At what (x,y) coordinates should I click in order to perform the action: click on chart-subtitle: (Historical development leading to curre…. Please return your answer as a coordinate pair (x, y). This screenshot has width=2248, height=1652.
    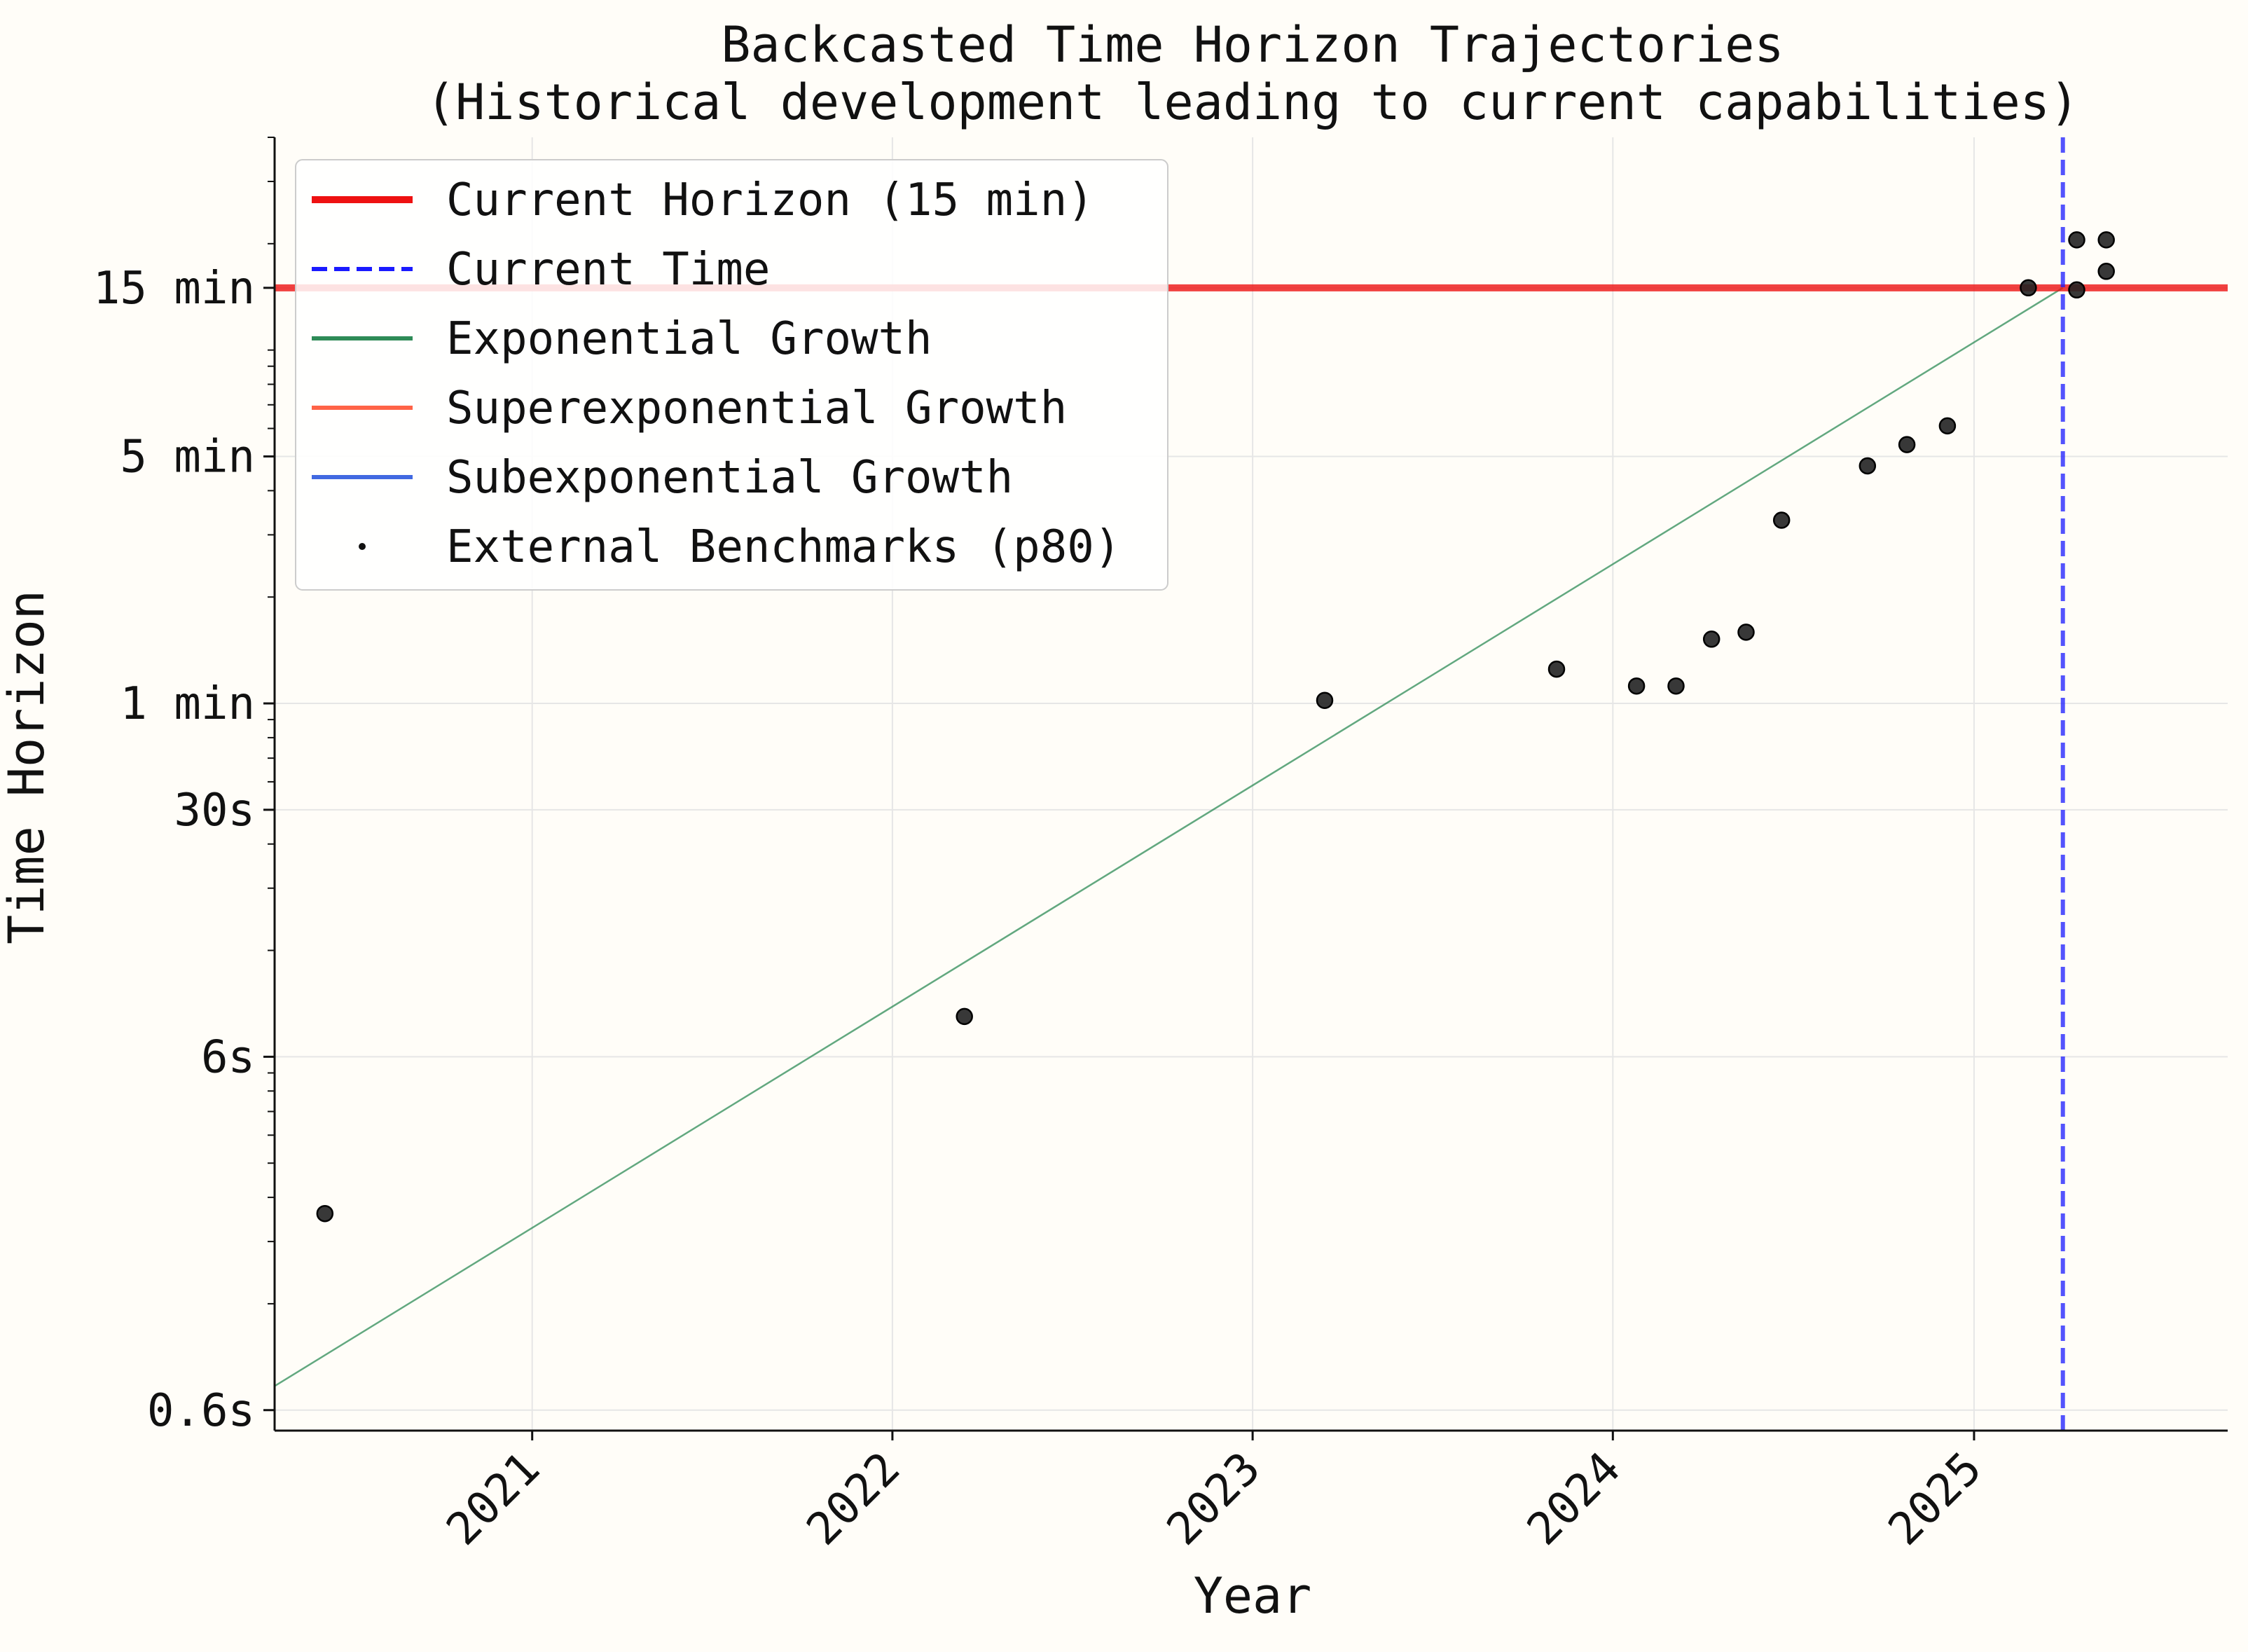
    Looking at the image, I should click on (1252, 102).